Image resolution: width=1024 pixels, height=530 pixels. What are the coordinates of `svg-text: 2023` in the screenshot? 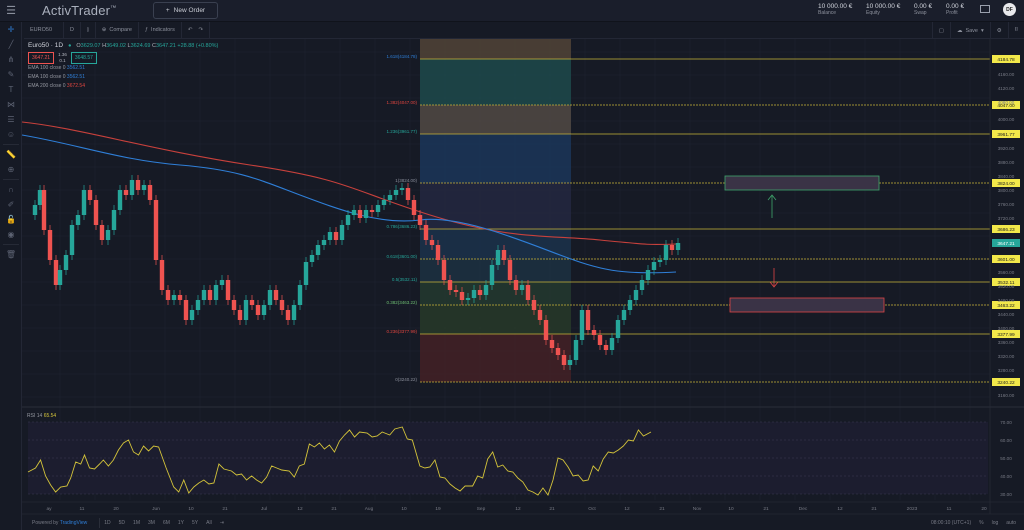 It's located at (912, 509).